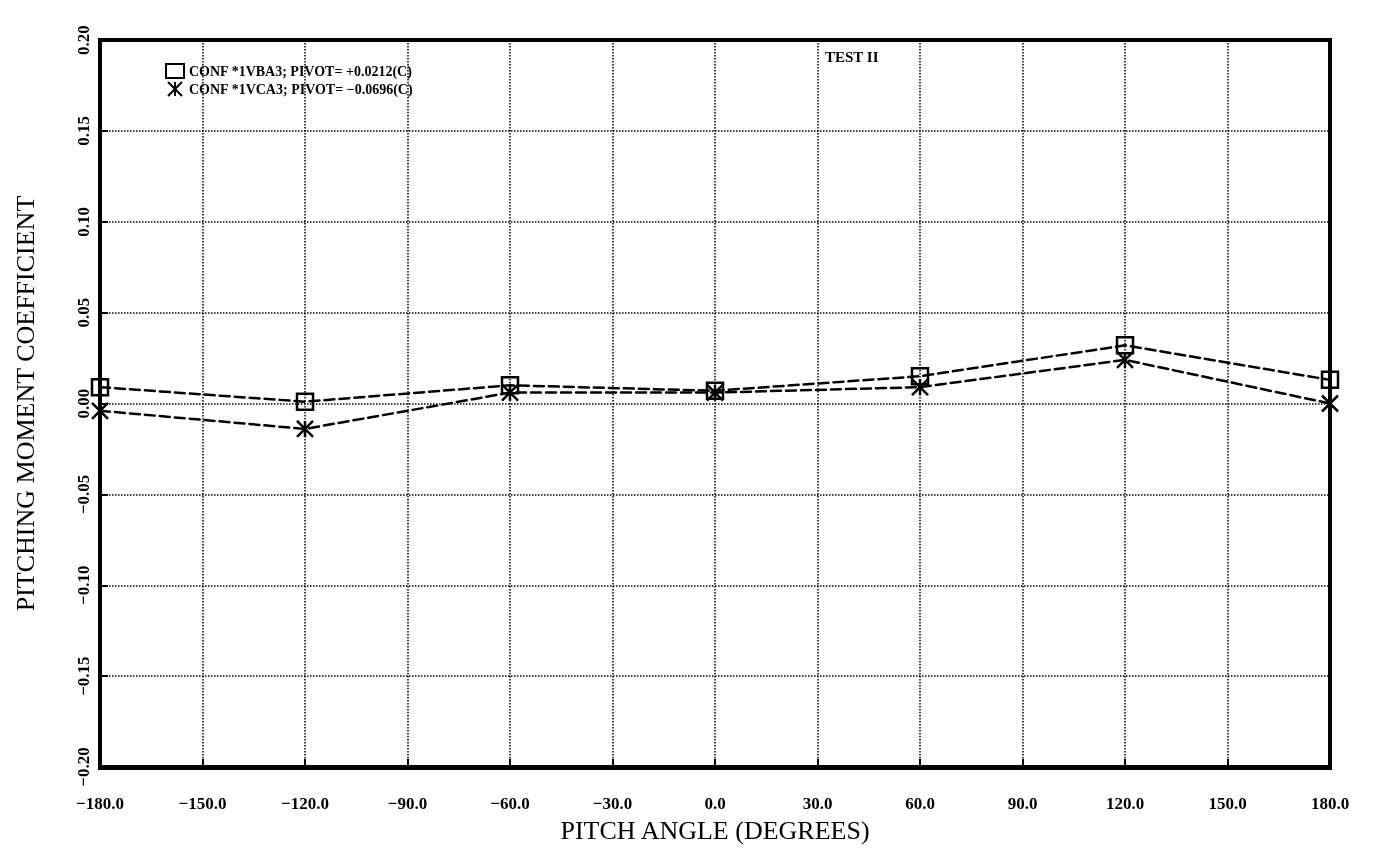  Describe the element at coordinates (817, 803) in the screenshot. I see `x-tick-label: 30.0` at that location.